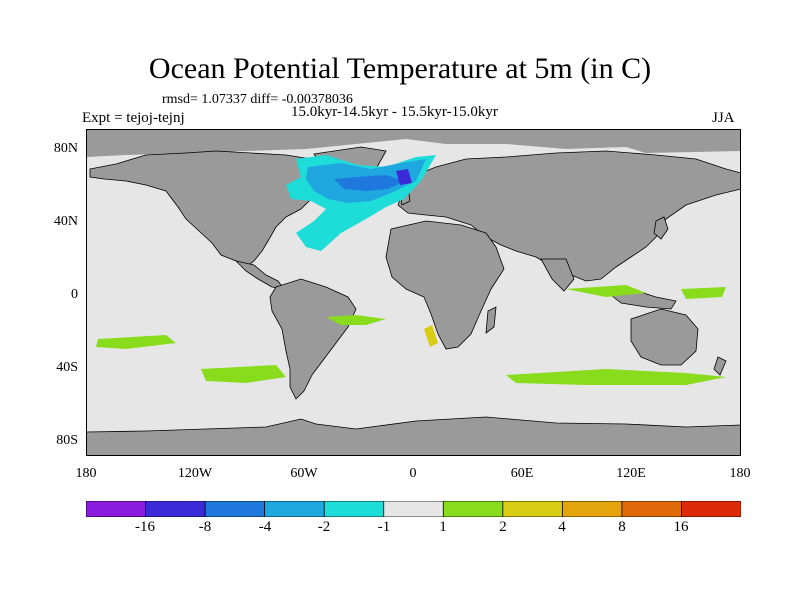 This screenshot has height=600, width=800. What do you see at coordinates (205, 527) in the screenshot?
I see `colorbar-label: -8` at bounding box center [205, 527].